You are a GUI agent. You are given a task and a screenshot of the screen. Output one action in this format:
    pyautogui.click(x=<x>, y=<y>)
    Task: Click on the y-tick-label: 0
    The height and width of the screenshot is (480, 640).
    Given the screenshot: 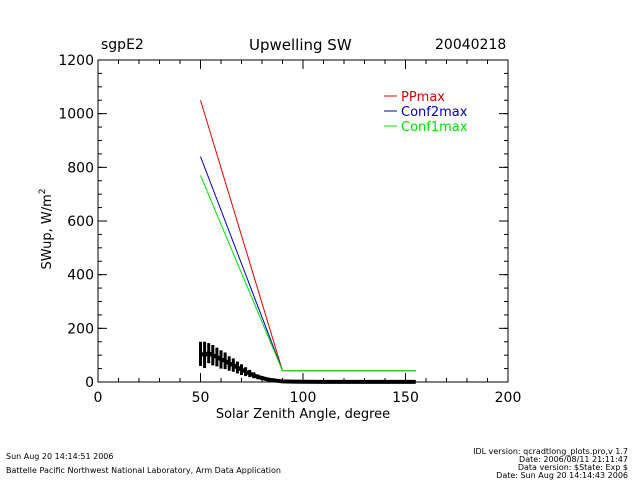 What is the action you would take?
    pyautogui.click(x=89, y=383)
    